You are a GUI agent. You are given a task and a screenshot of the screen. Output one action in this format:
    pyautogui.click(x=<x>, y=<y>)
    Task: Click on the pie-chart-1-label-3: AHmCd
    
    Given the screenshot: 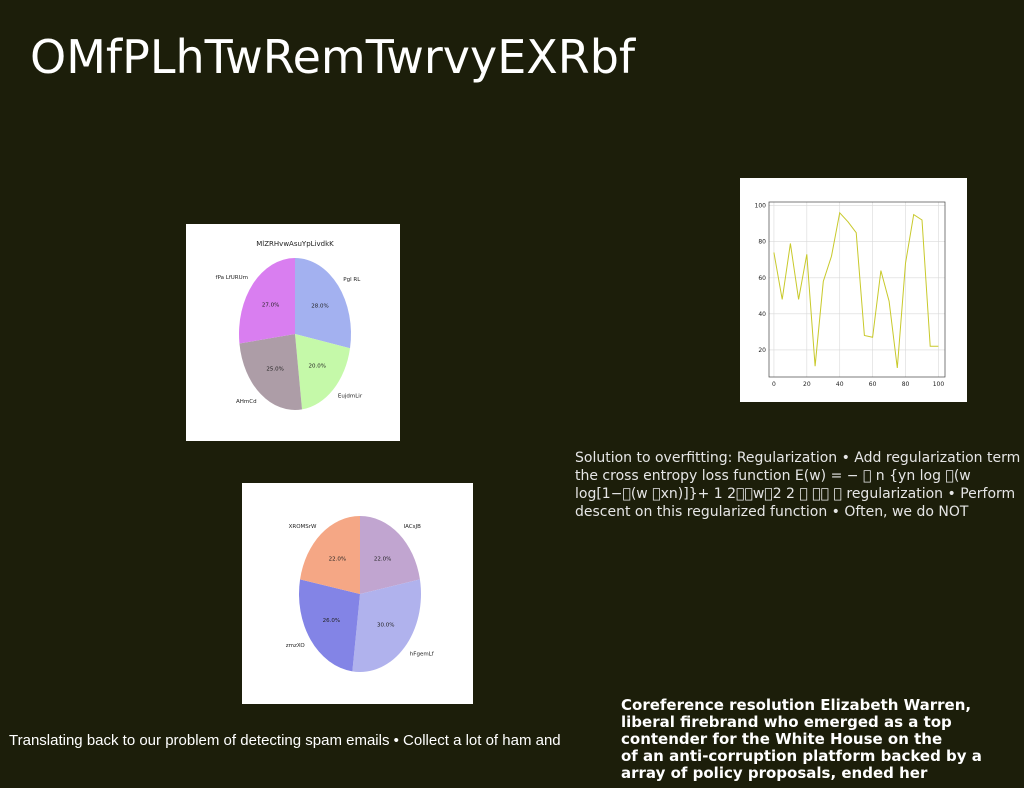 What is the action you would take?
    pyautogui.click(x=246, y=402)
    